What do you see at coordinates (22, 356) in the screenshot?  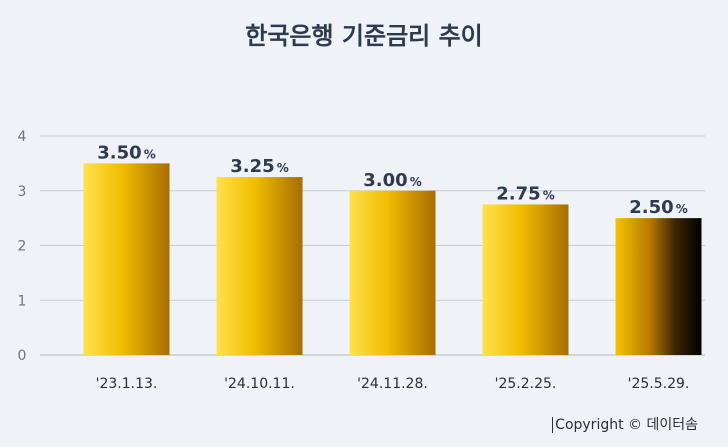 I see `y-tick-label: 0` at bounding box center [22, 356].